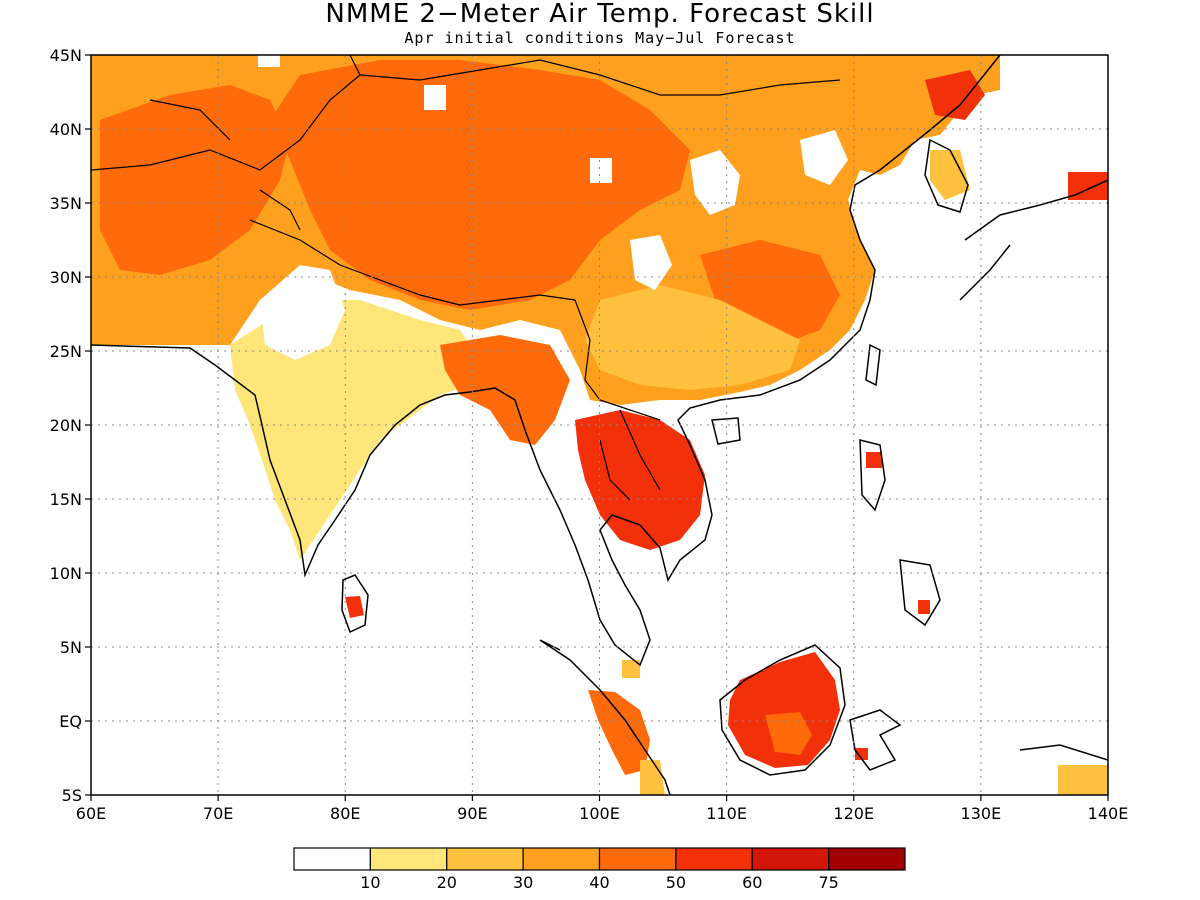 This screenshot has width=1200, height=900. Describe the element at coordinates (853, 813) in the screenshot. I see `x-tick-label: 120E` at that location.